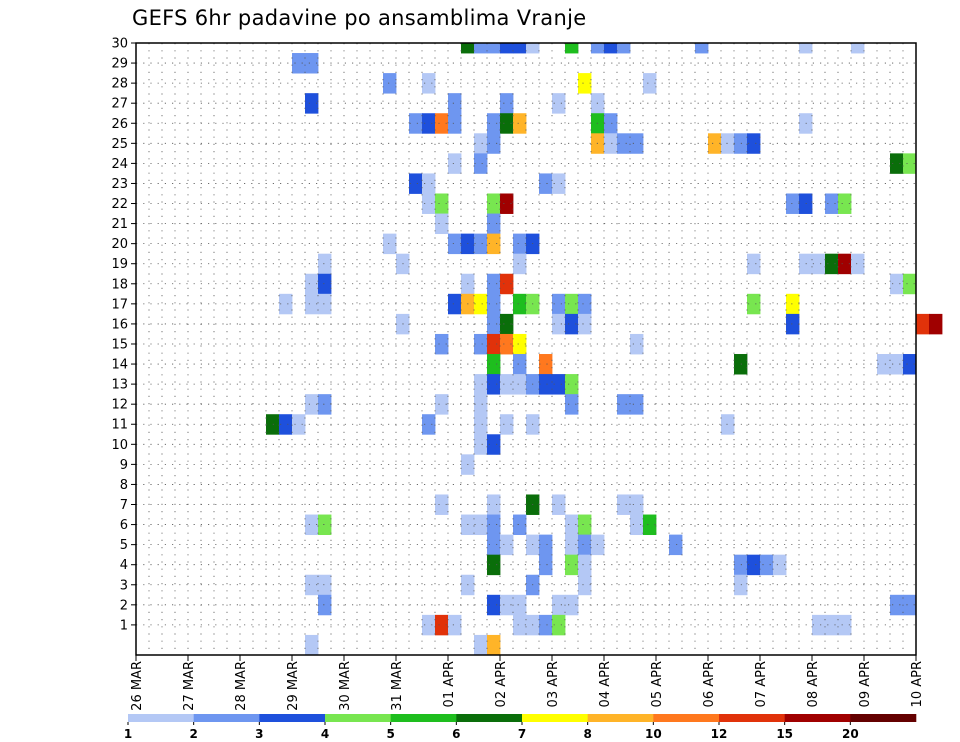 The height and width of the screenshot is (742, 960). I want to click on chart-title: GEFS 6hr padavine po ansamblima Vranje, so click(359, 18).